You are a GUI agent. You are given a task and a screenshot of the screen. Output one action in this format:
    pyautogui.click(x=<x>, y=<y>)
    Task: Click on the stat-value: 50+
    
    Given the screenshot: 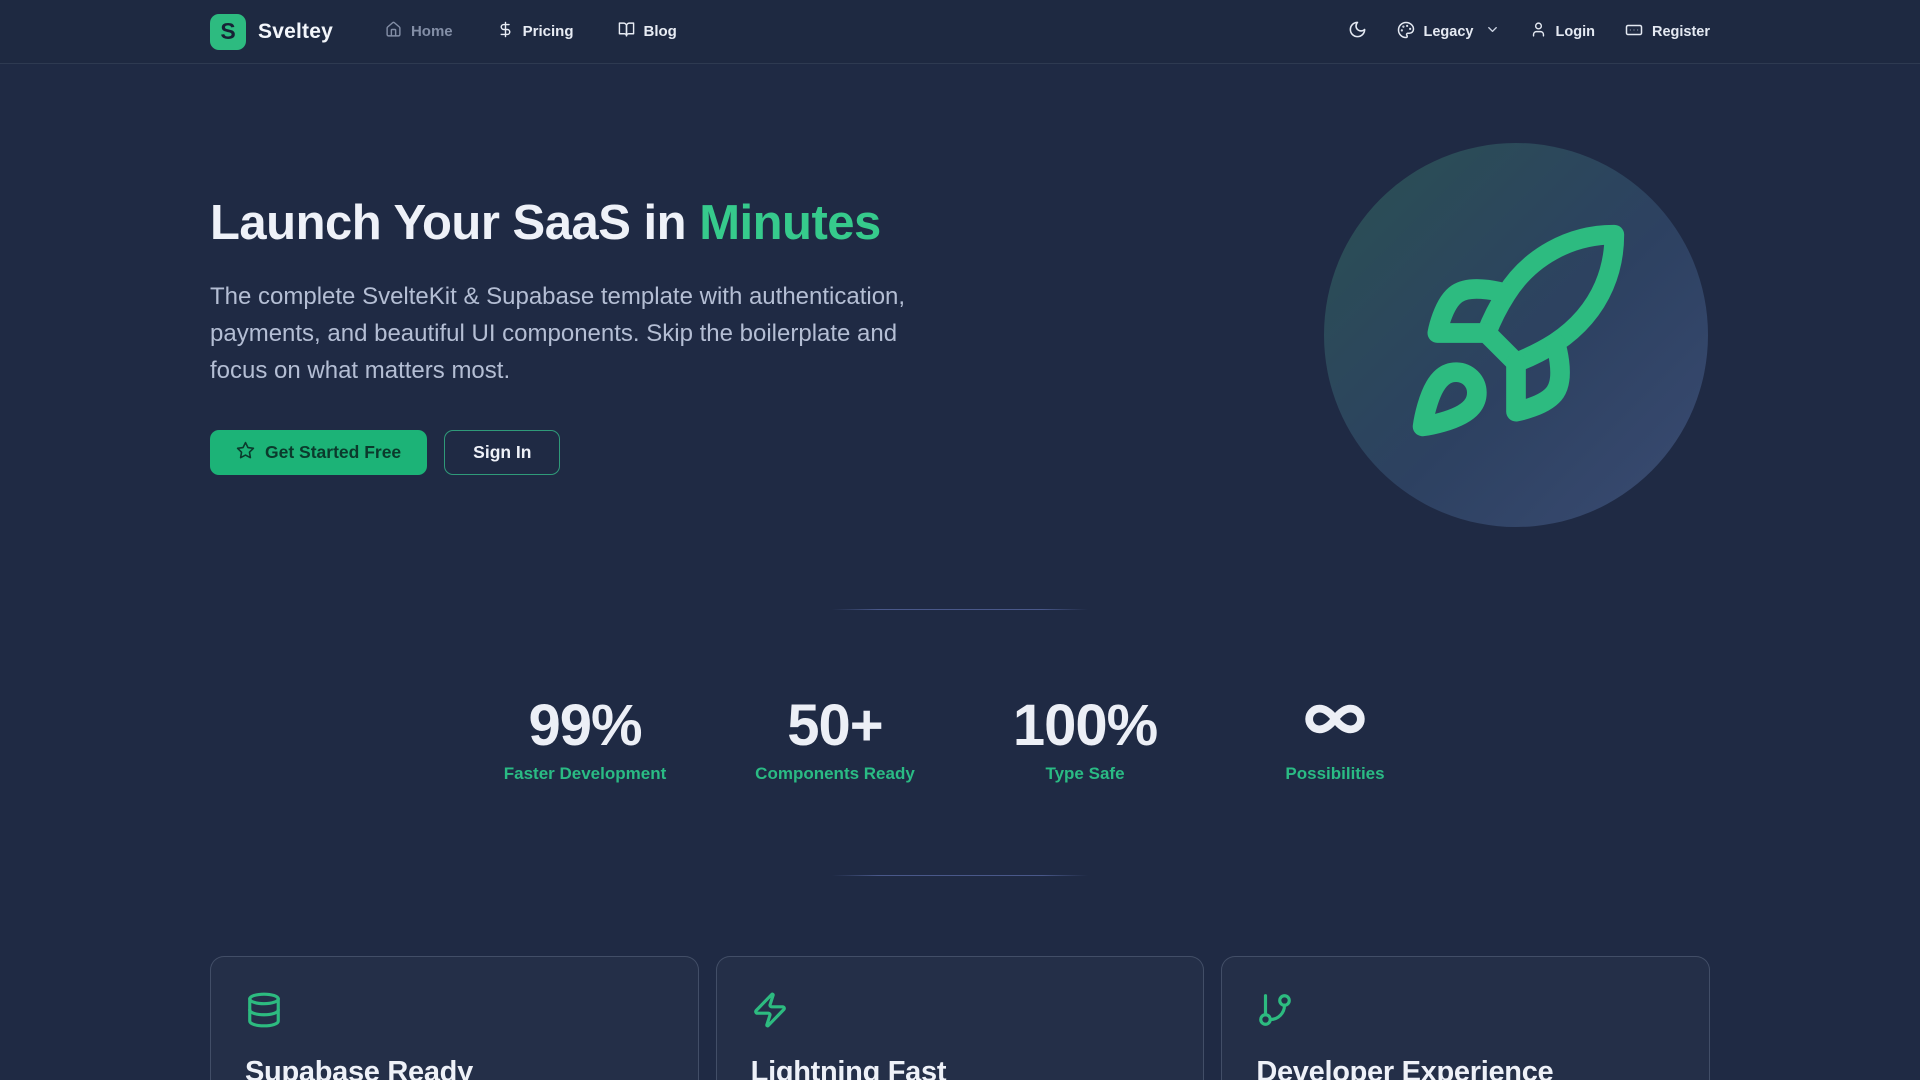 What is the action you would take?
    pyautogui.click(x=835, y=726)
    